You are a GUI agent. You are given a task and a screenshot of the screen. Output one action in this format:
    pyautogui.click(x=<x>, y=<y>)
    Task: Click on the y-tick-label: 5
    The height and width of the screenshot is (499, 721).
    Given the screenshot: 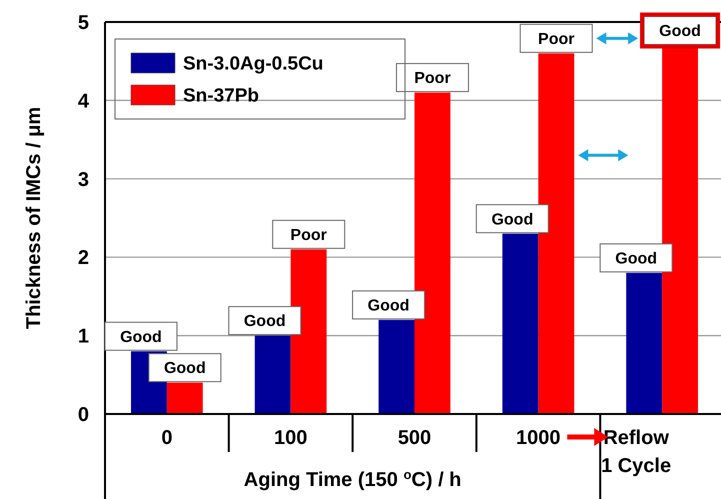 What is the action you would take?
    pyautogui.click(x=83, y=23)
    